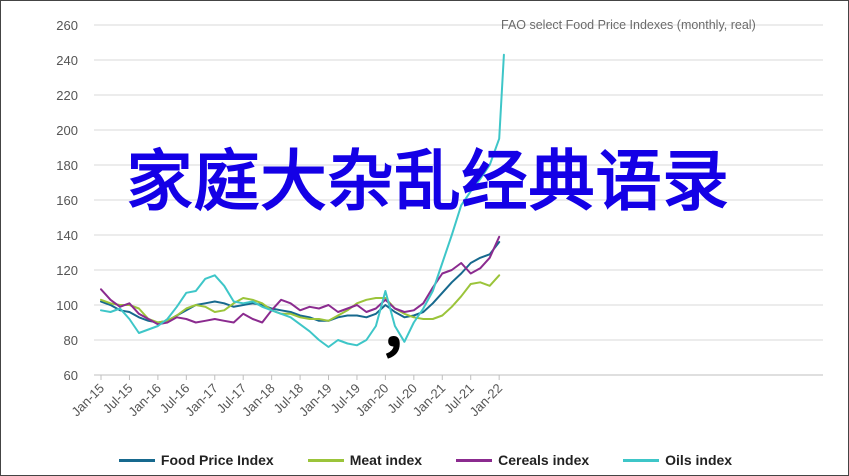 Image resolution: width=849 pixels, height=476 pixels. Describe the element at coordinates (67, 270) in the screenshot. I see `y-tick-label: 120` at that location.